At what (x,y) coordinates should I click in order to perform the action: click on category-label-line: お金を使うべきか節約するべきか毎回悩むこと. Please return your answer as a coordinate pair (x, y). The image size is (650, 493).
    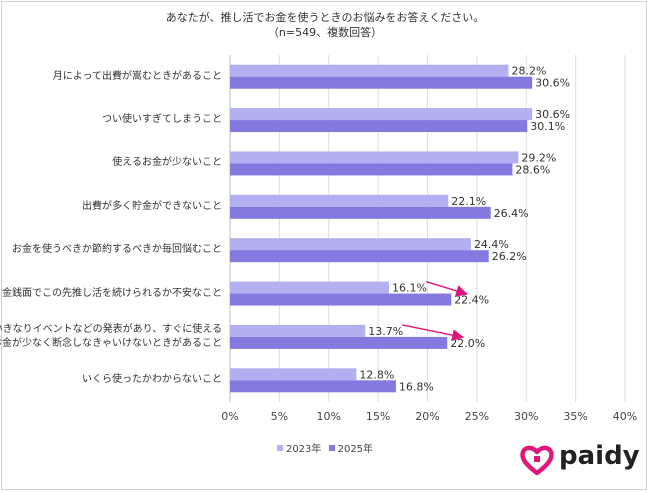
    Looking at the image, I should click on (117, 250).